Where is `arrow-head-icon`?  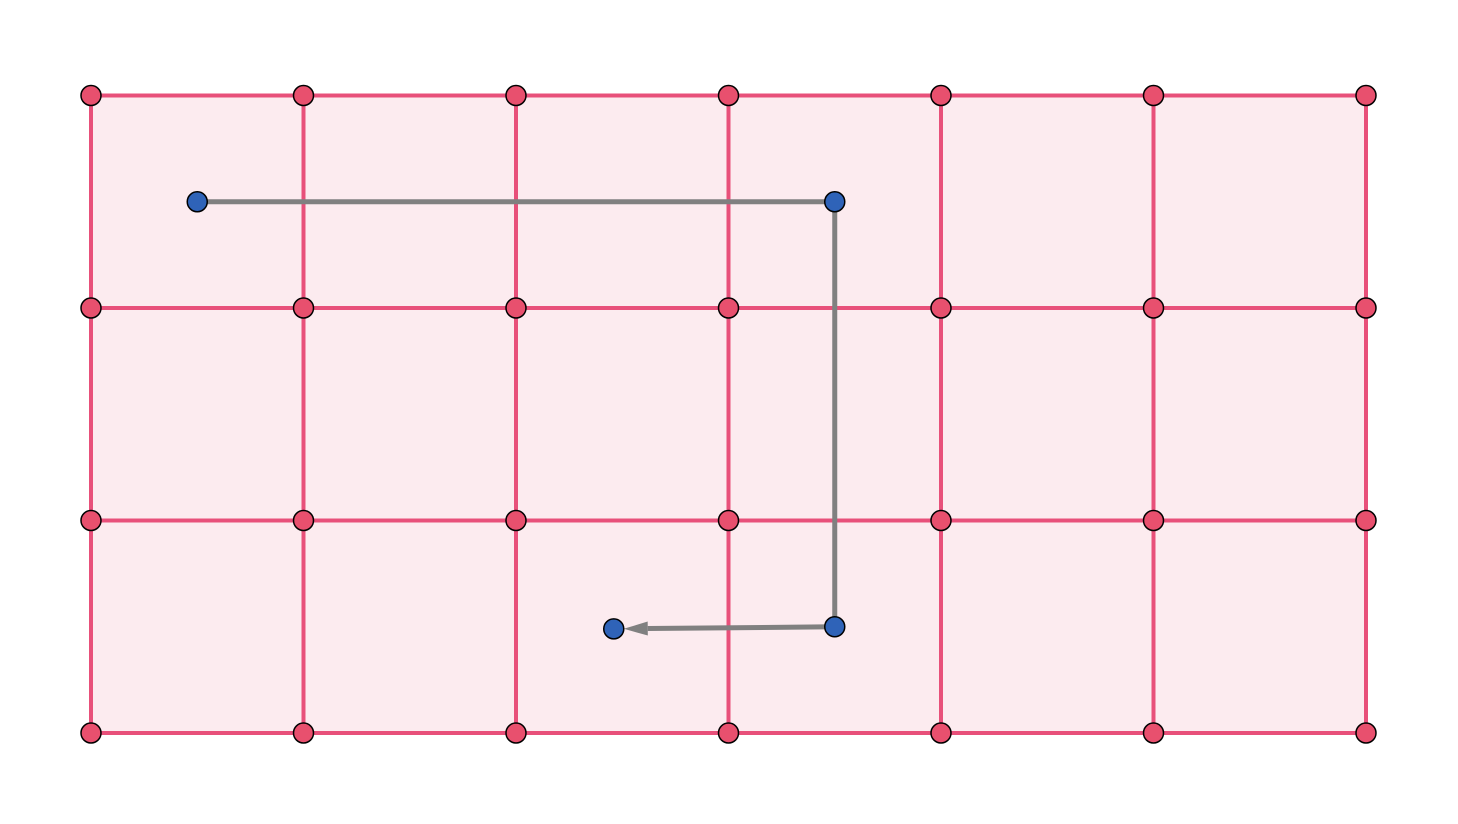
arrow-head-icon is located at coordinates (635, 628).